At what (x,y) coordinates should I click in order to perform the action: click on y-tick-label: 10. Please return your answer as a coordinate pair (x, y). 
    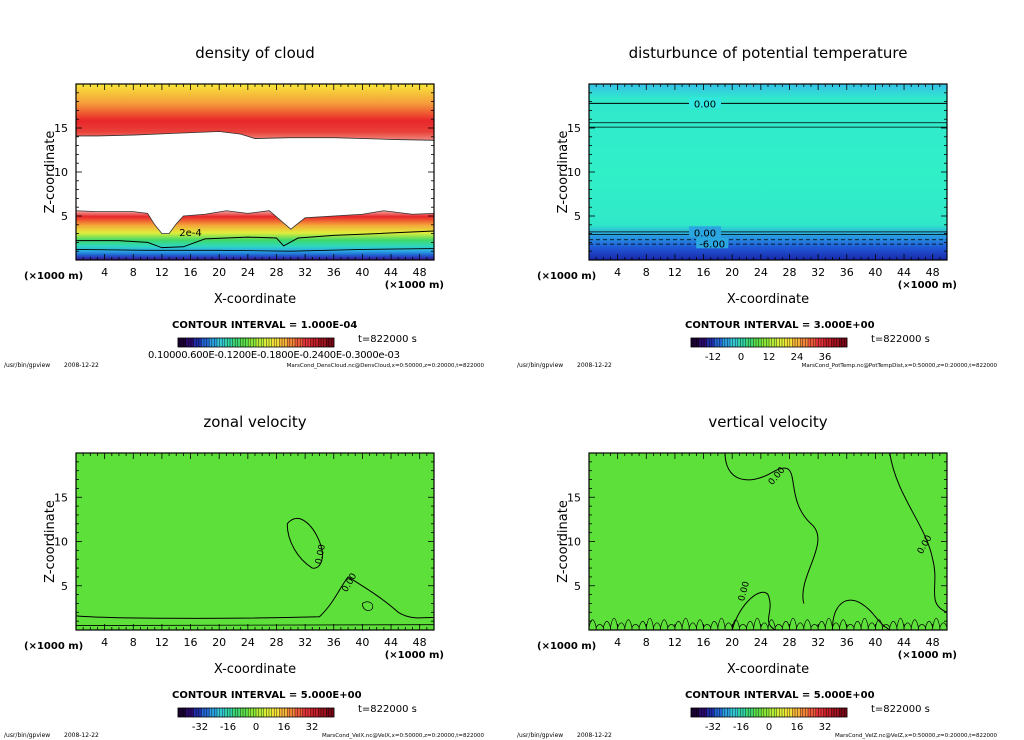
    Looking at the image, I should click on (61, 542).